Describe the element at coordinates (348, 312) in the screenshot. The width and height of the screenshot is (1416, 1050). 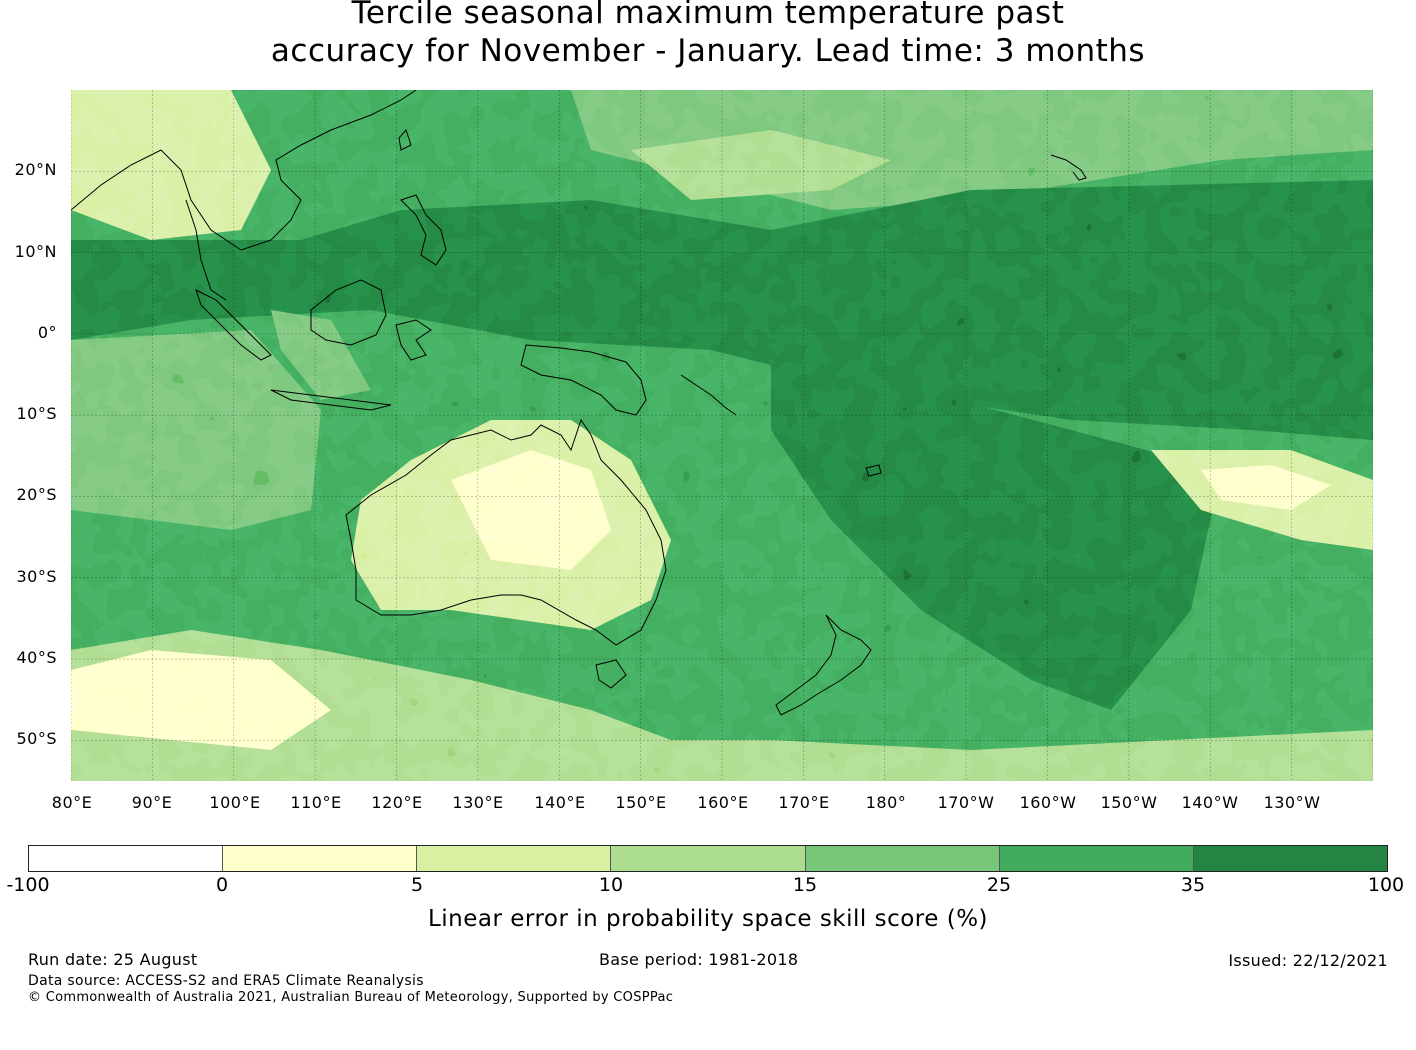
I see `coastline-borneo` at that location.